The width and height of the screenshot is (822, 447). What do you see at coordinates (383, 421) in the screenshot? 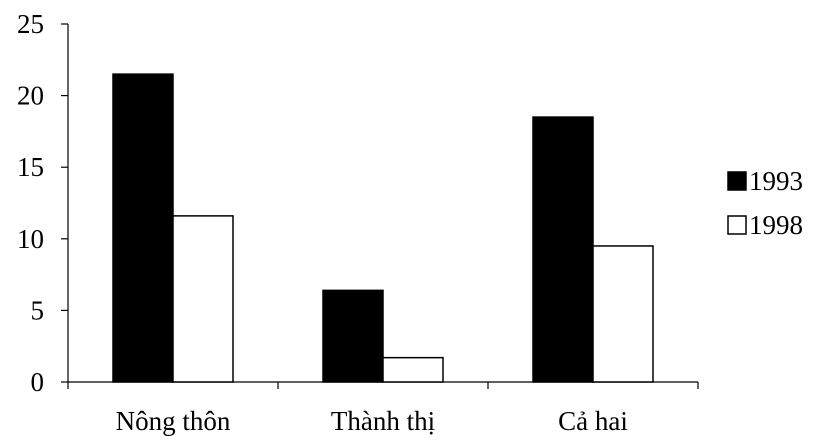
I see `x-category-label: Thành thị` at bounding box center [383, 421].